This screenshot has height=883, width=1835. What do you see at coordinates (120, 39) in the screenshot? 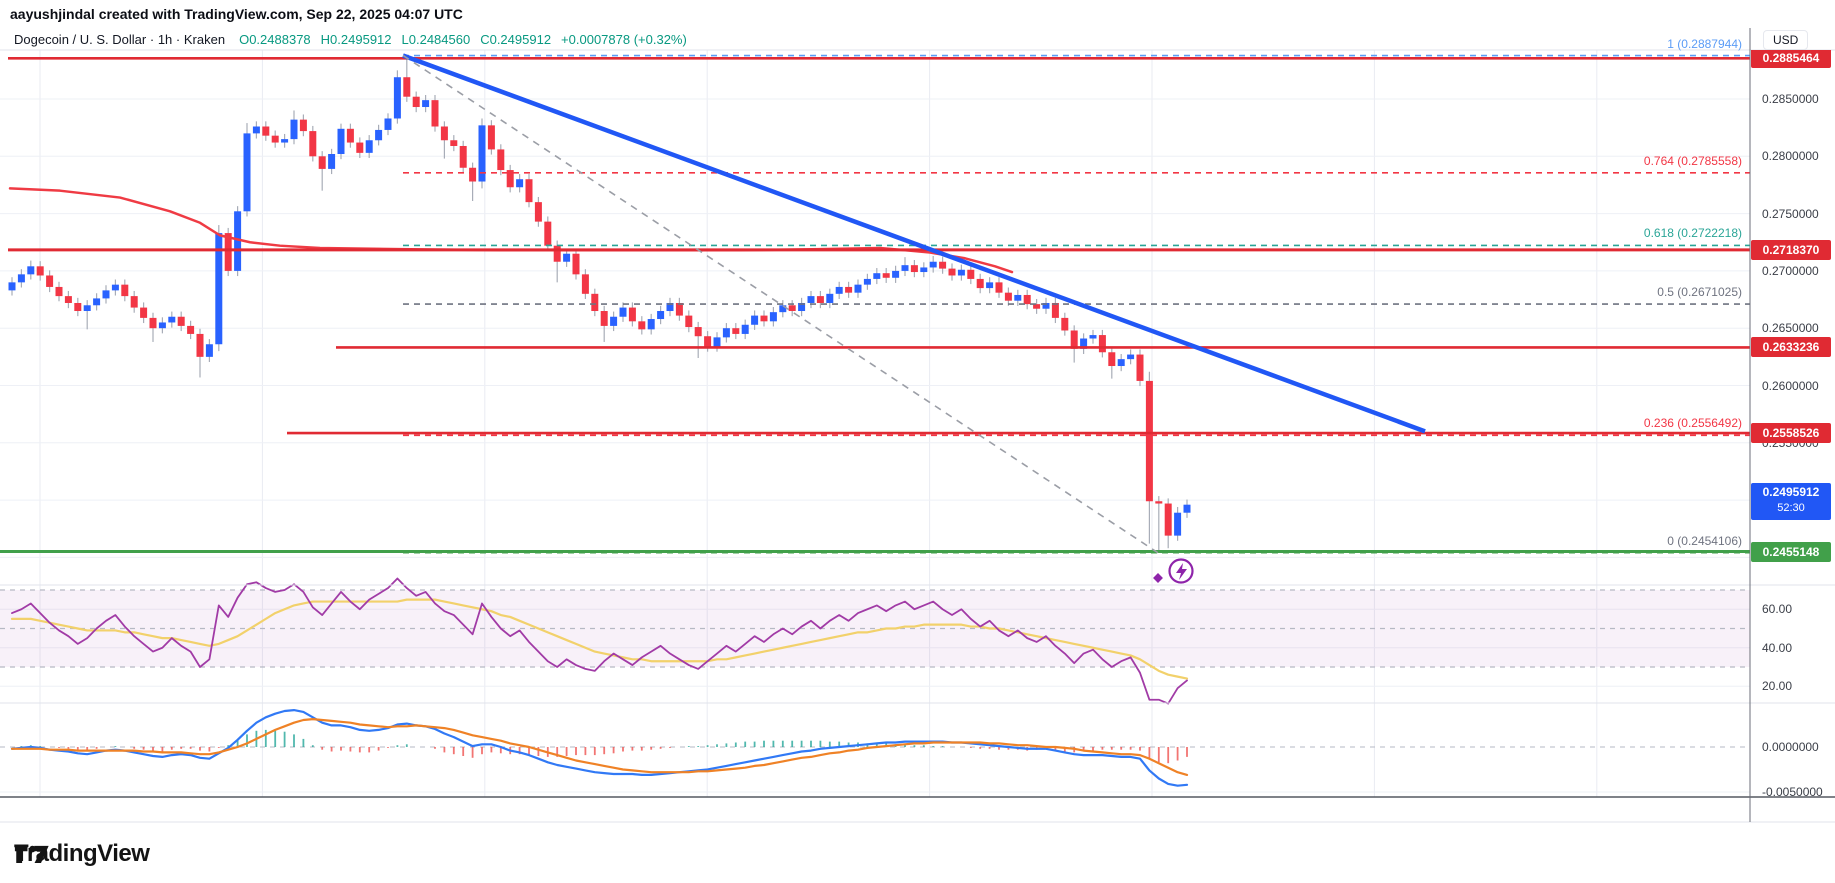
I see `symbol-title: Dogecoin / U. S. Dollar · 1h · Kraken` at bounding box center [120, 39].